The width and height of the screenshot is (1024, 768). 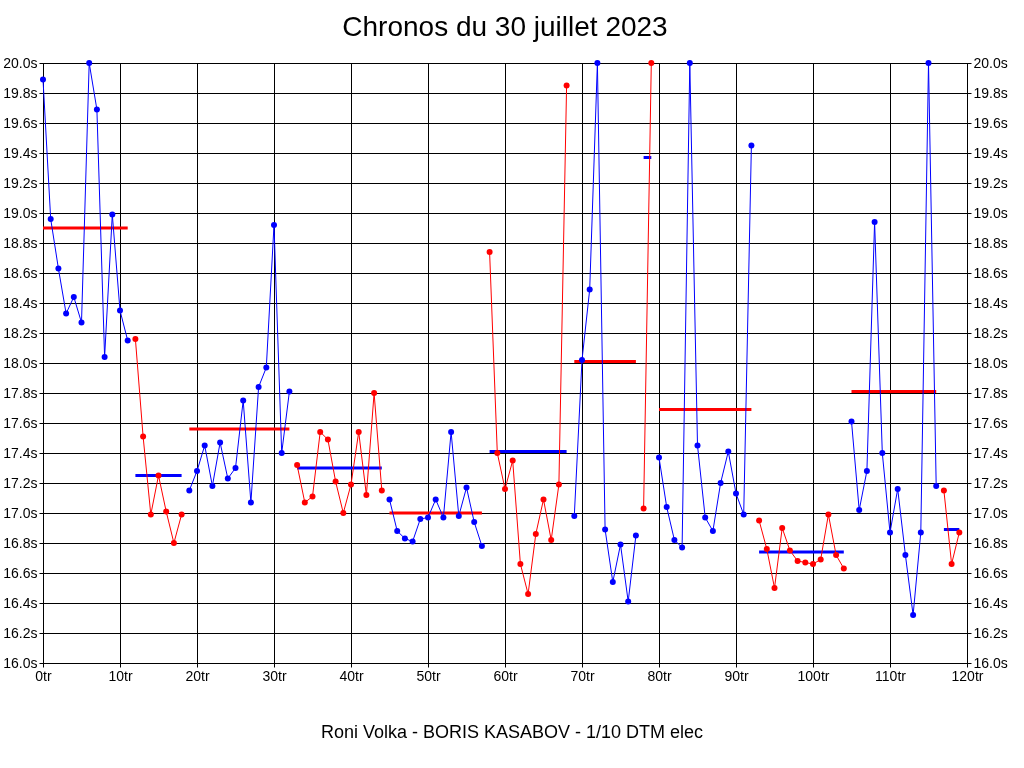 I want to click on x-tick-label: 20tr, so click(x=197, y=675).